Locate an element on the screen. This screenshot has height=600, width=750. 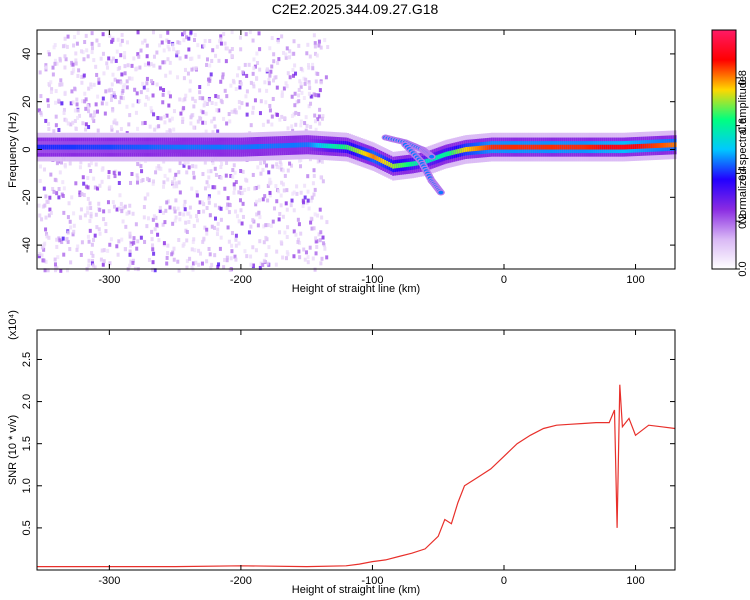
y-tick-label: -40 is located at coordinates (27, 245).